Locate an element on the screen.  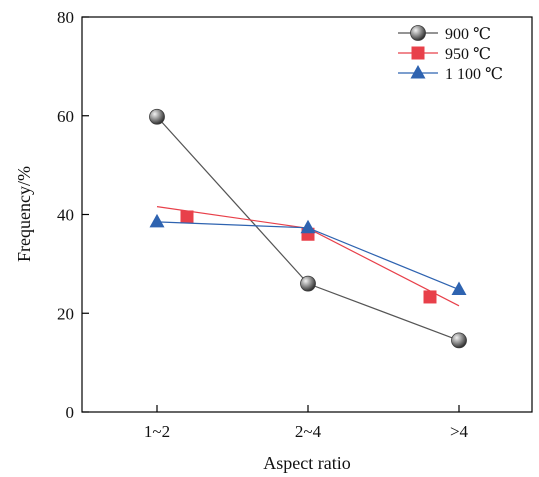
y-tick-label: 0 is located at coordinates (70, 412).